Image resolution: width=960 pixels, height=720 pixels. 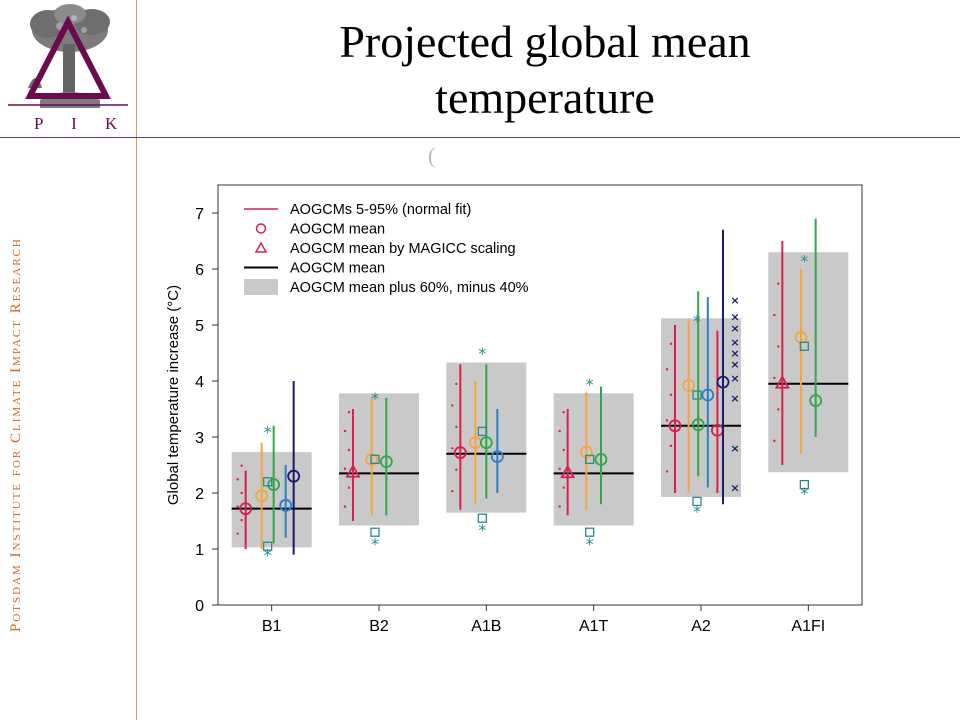 I want to click on x-tick-label: A1T, so click(x=594, y=626).